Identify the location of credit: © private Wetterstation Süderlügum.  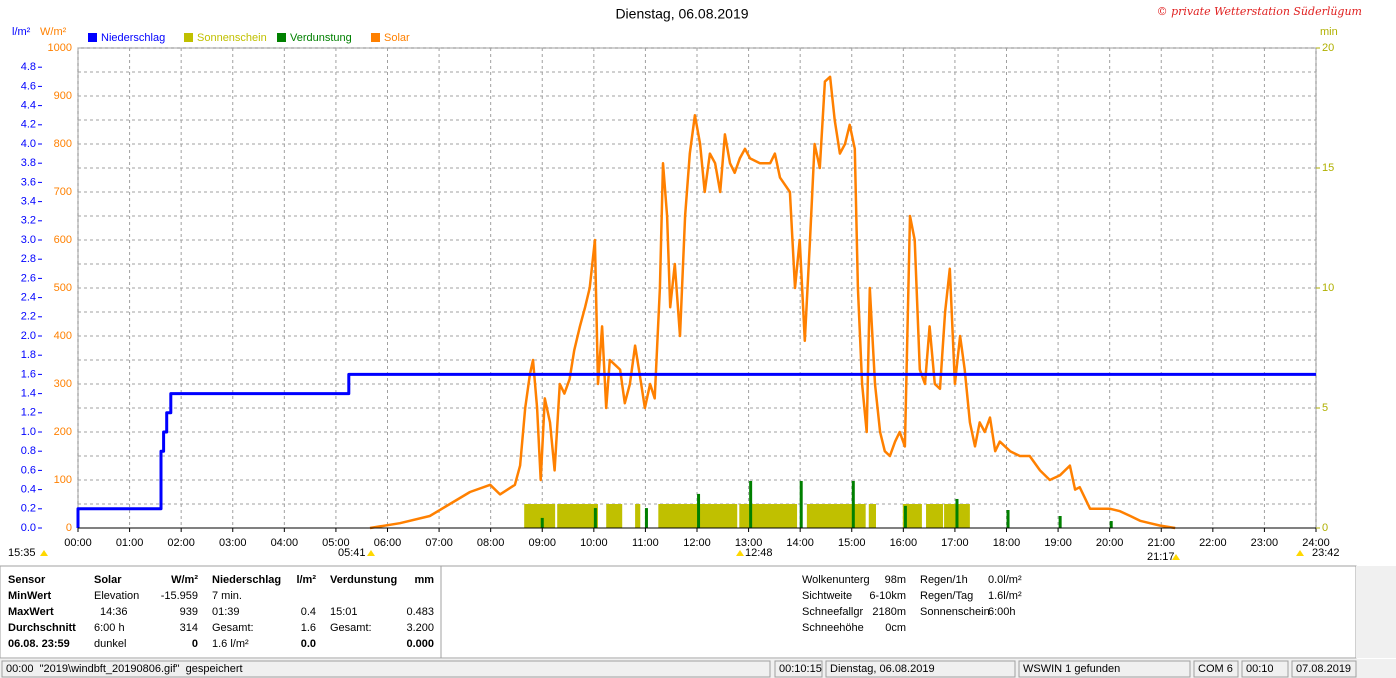
(1259, 11).